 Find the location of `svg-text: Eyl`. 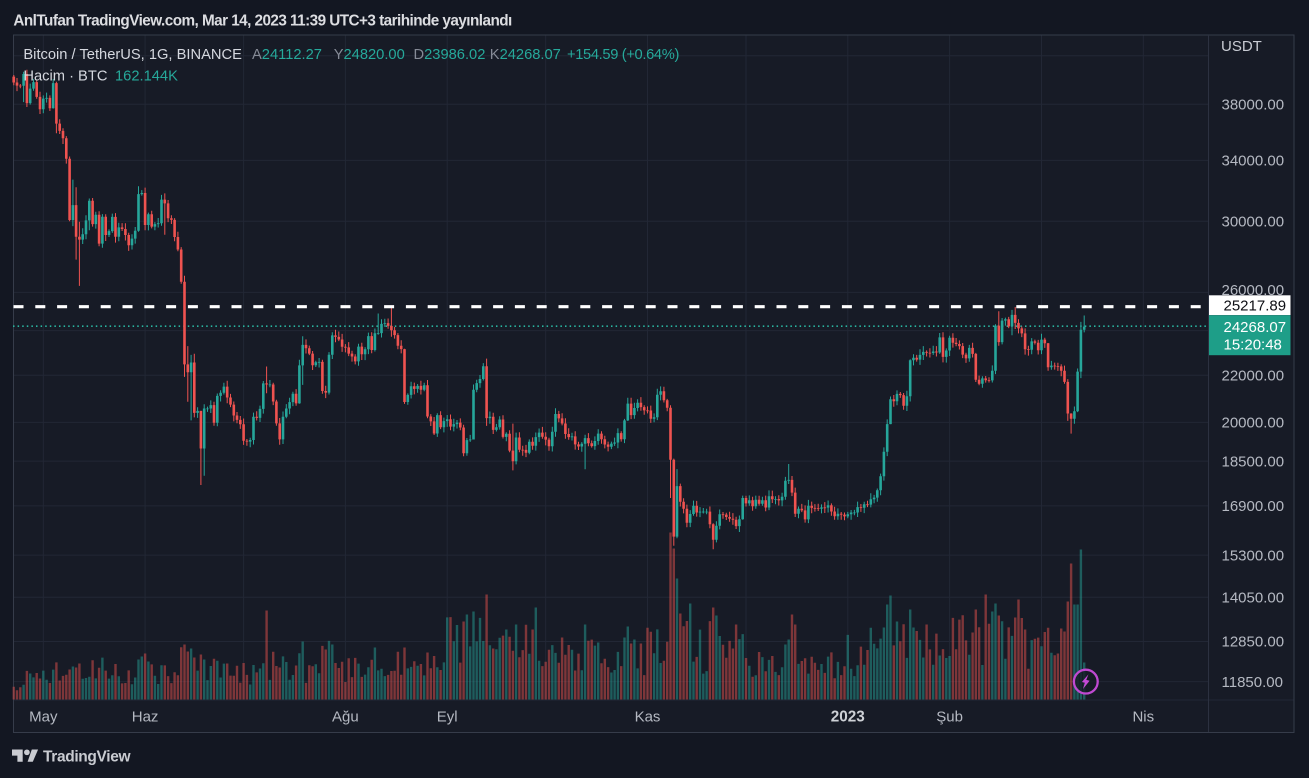

svg-text: Eyl is located at coordinates (447, 717).